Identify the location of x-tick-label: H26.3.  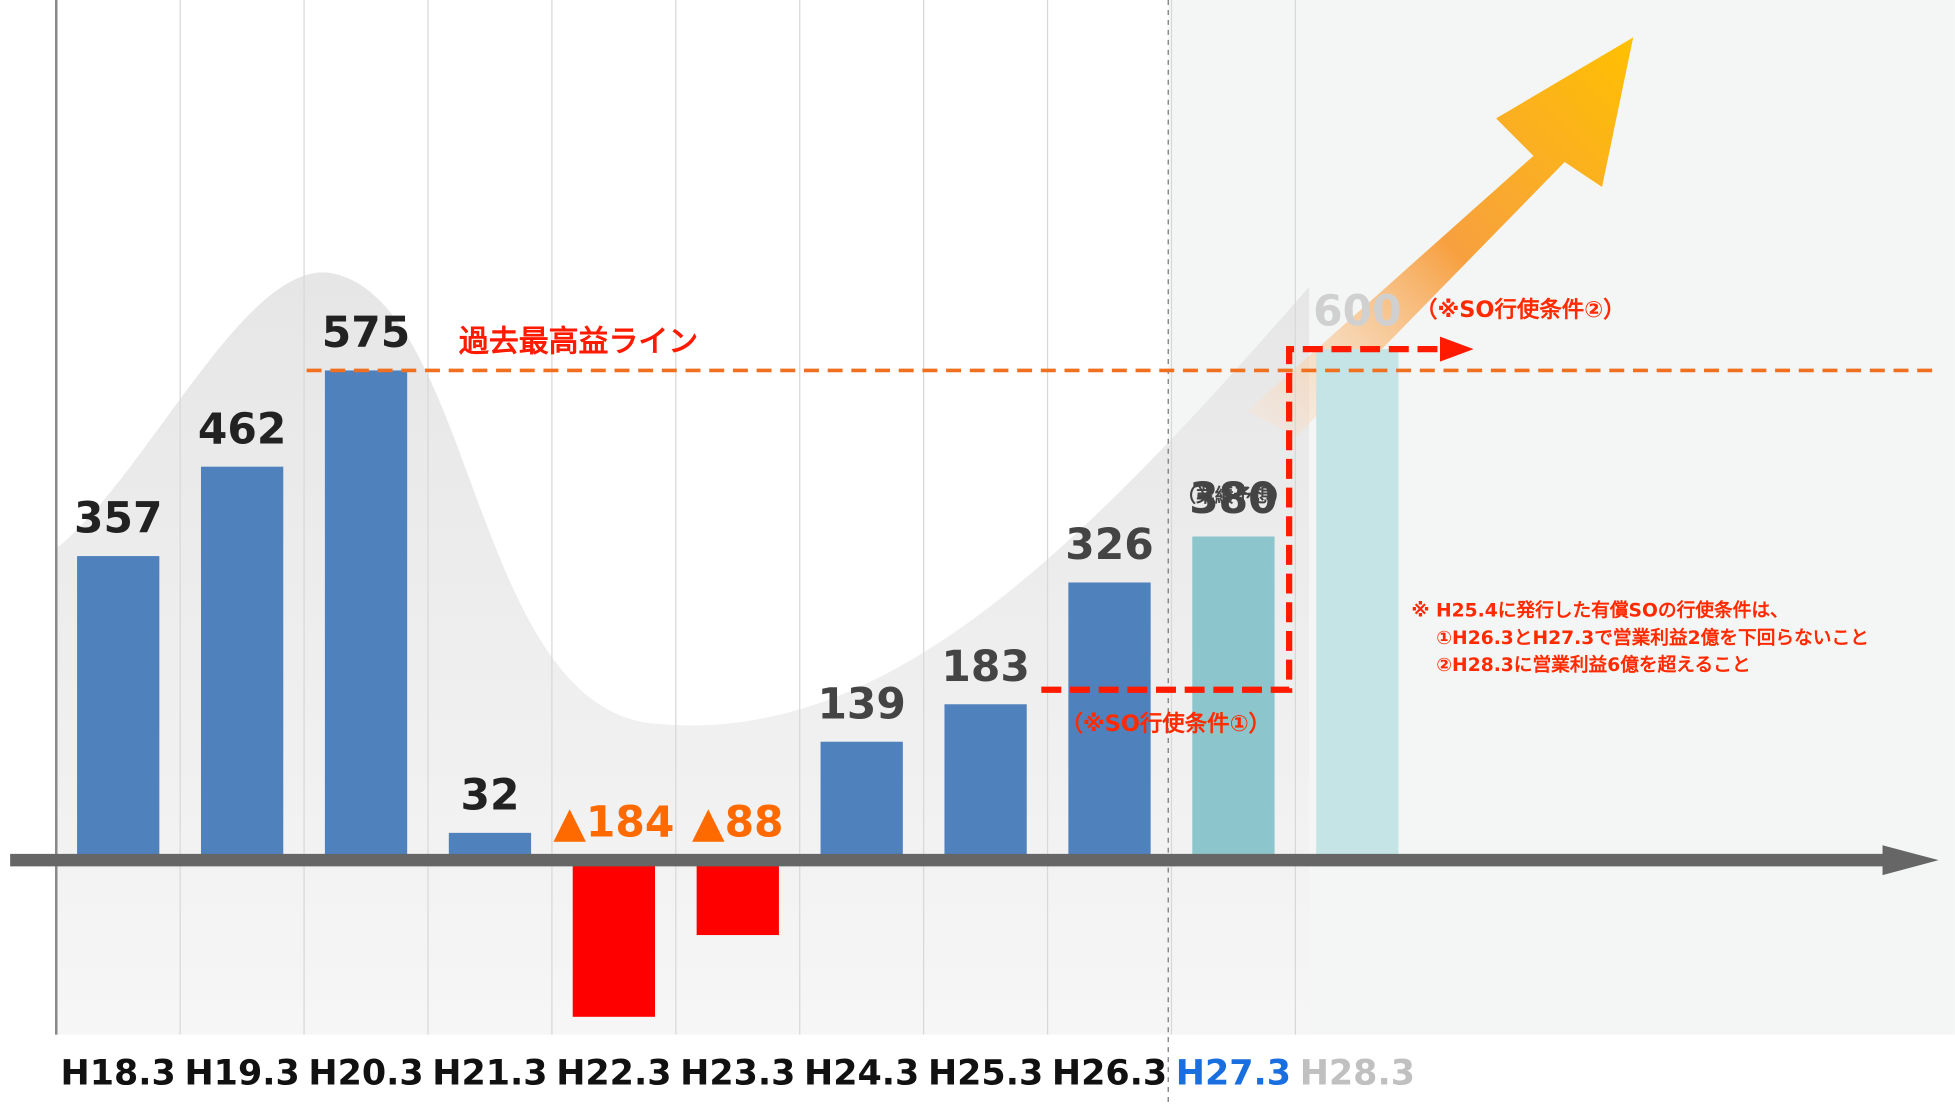
(1109, 1074).